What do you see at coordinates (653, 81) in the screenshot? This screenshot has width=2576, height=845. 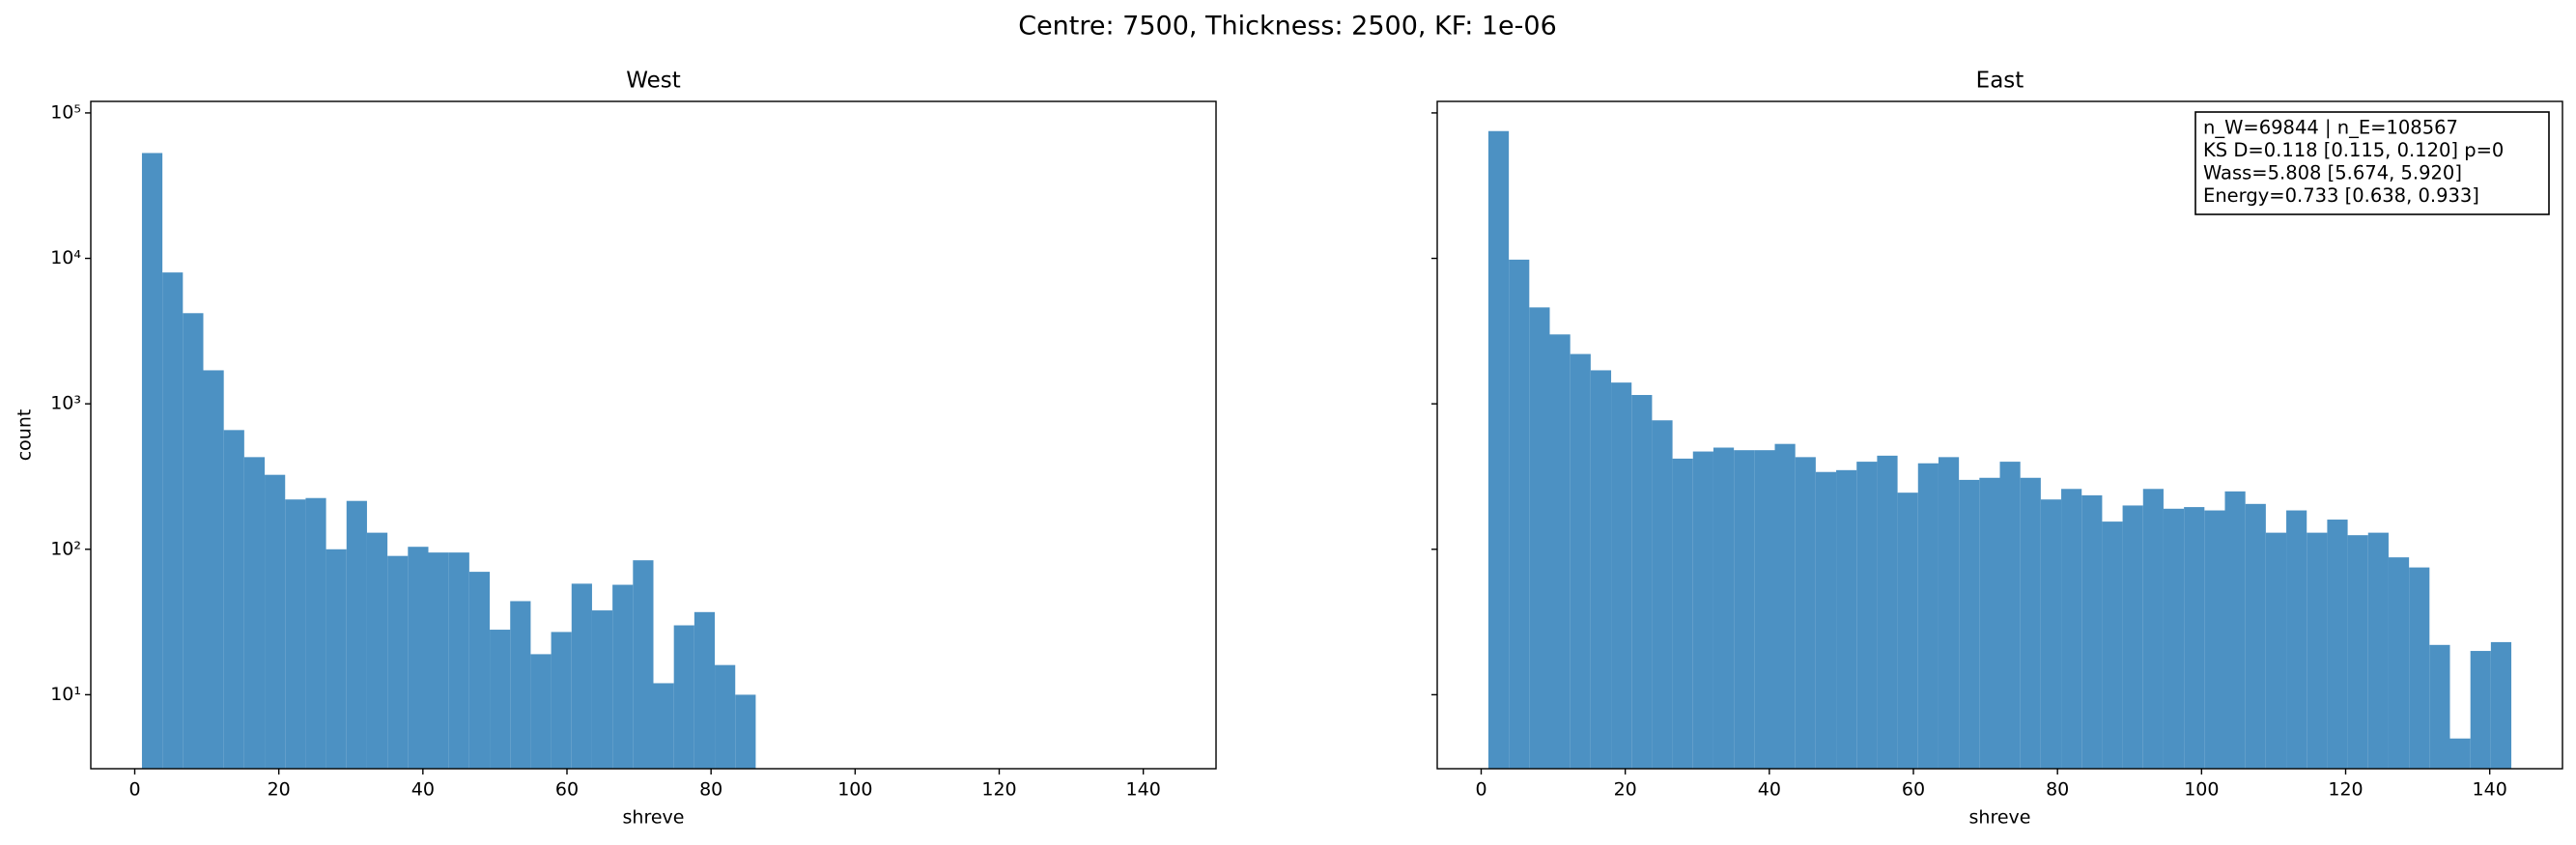 I see `axes-title: West` at bounding box center [653, 81].